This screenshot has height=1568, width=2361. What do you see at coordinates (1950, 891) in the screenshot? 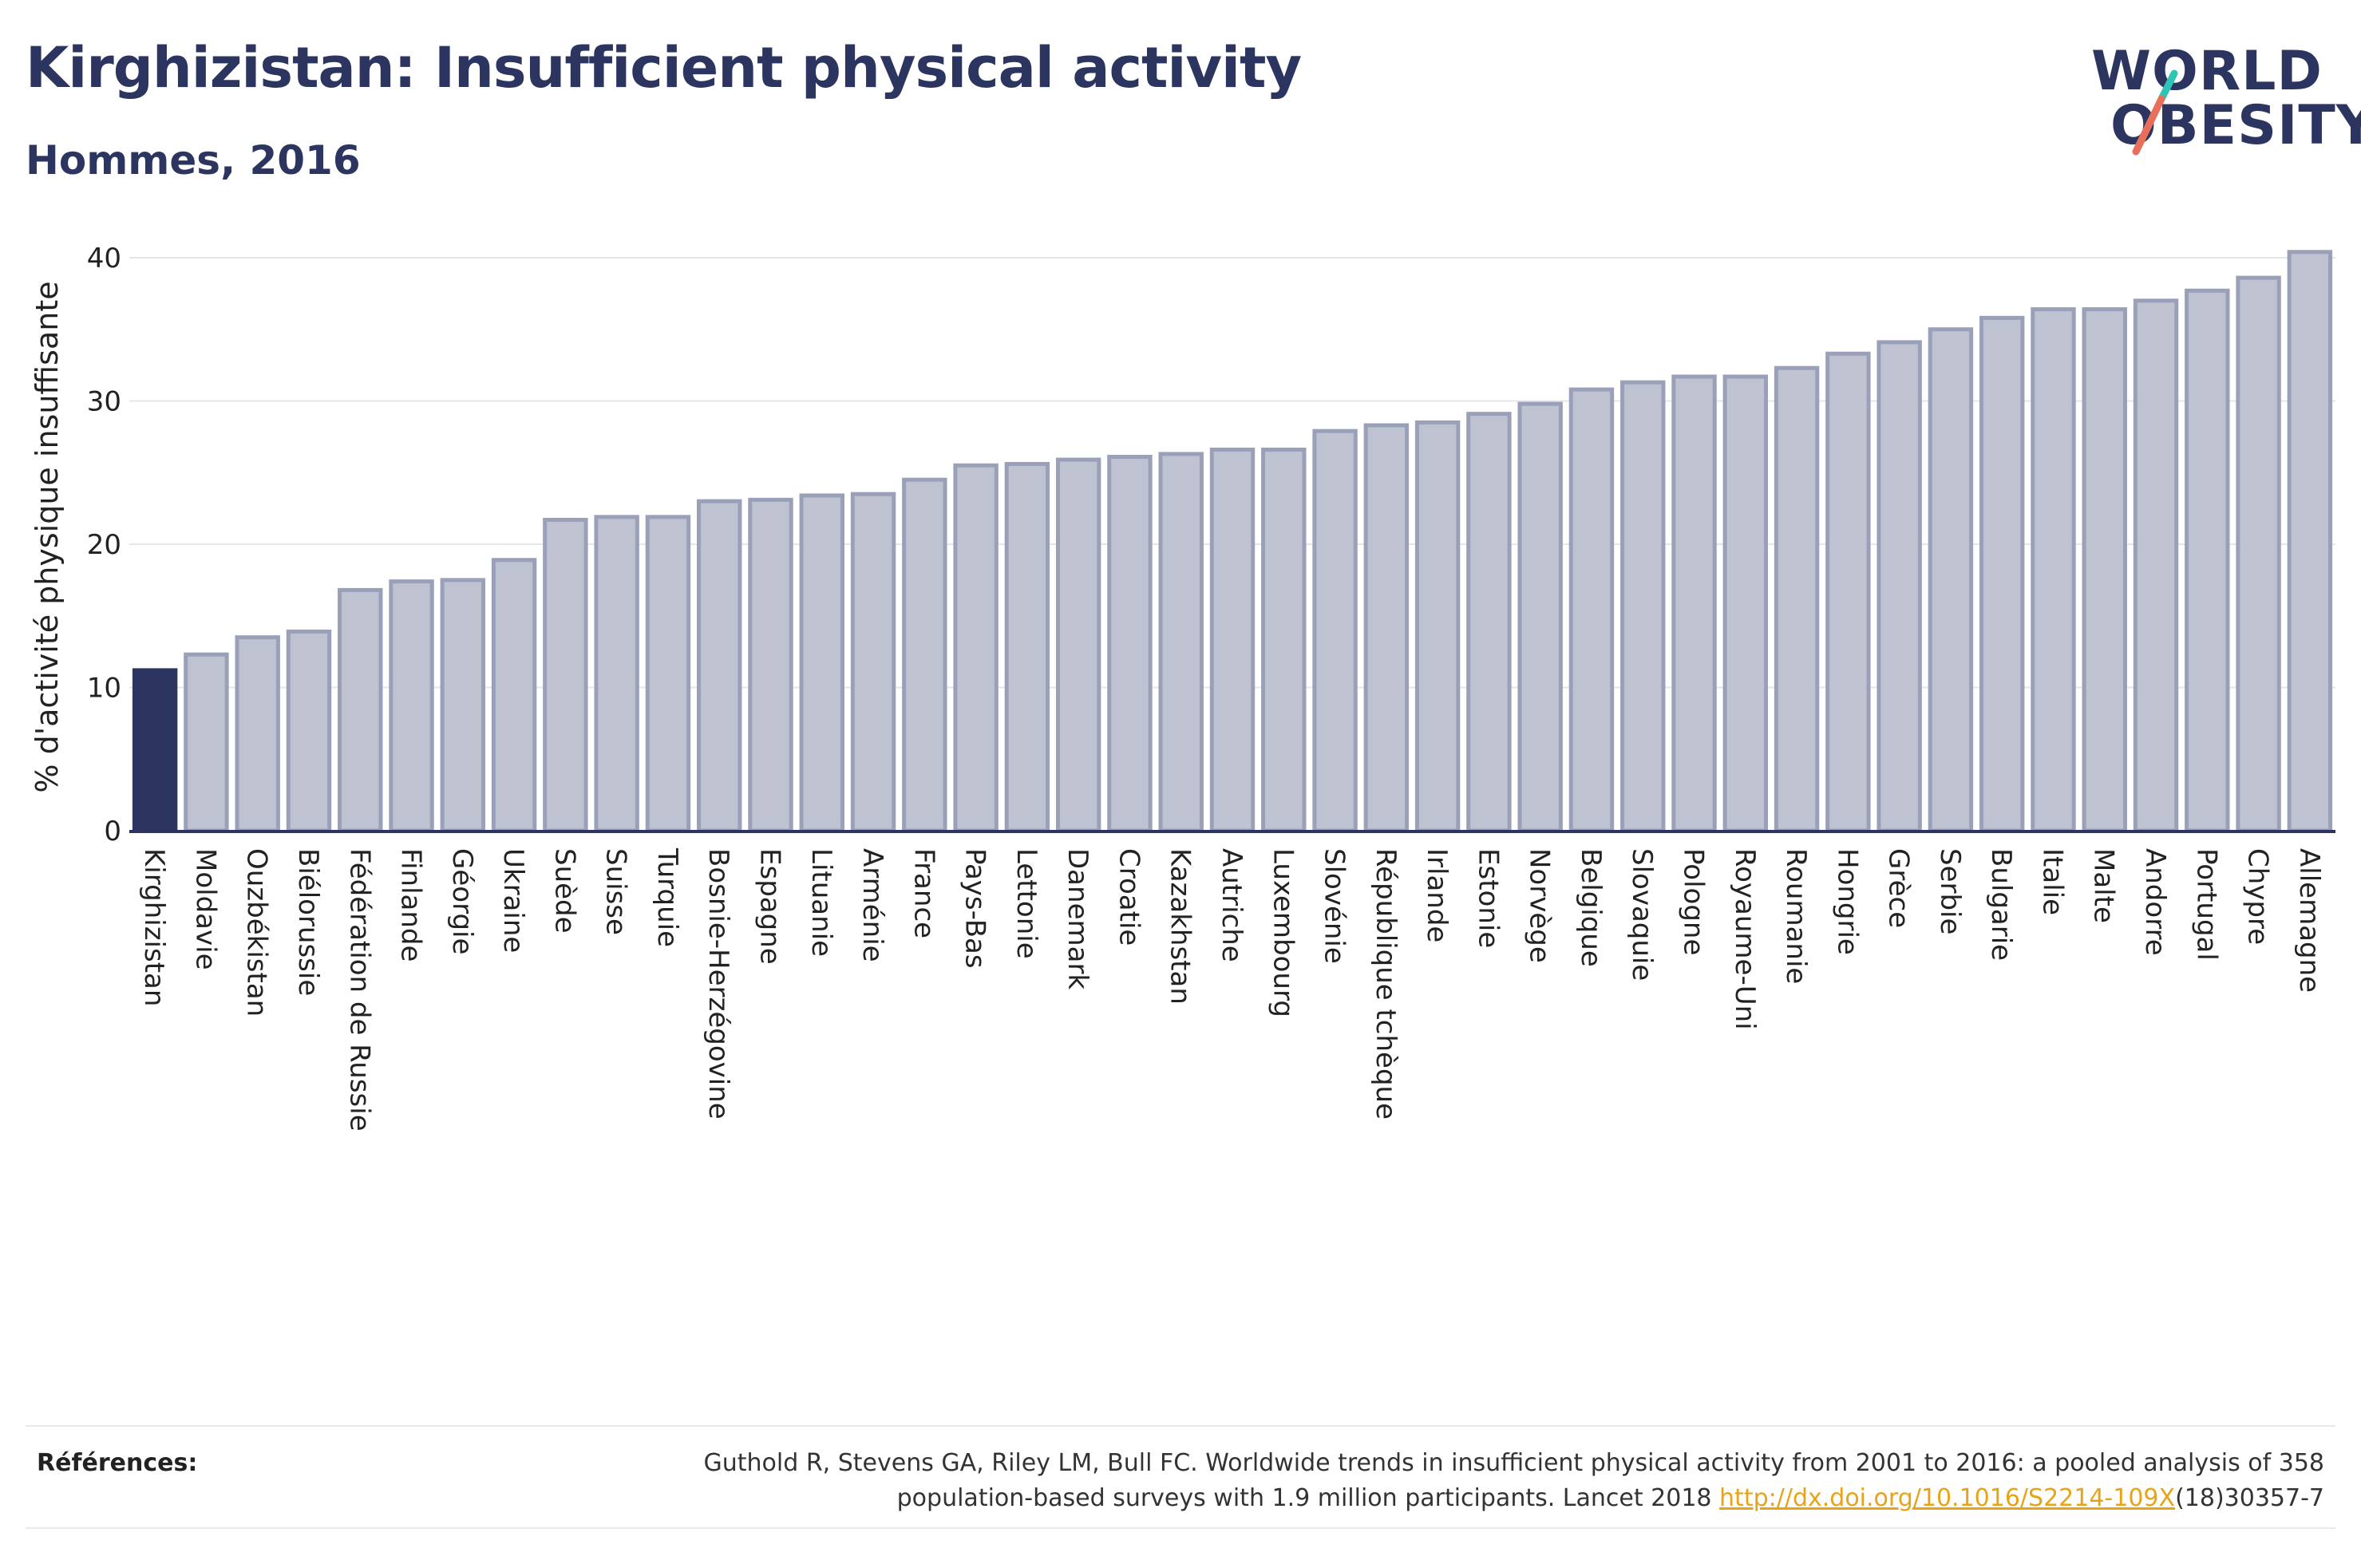
I see `x-tick-label: Serbie` at bounding box center [1950, 891].